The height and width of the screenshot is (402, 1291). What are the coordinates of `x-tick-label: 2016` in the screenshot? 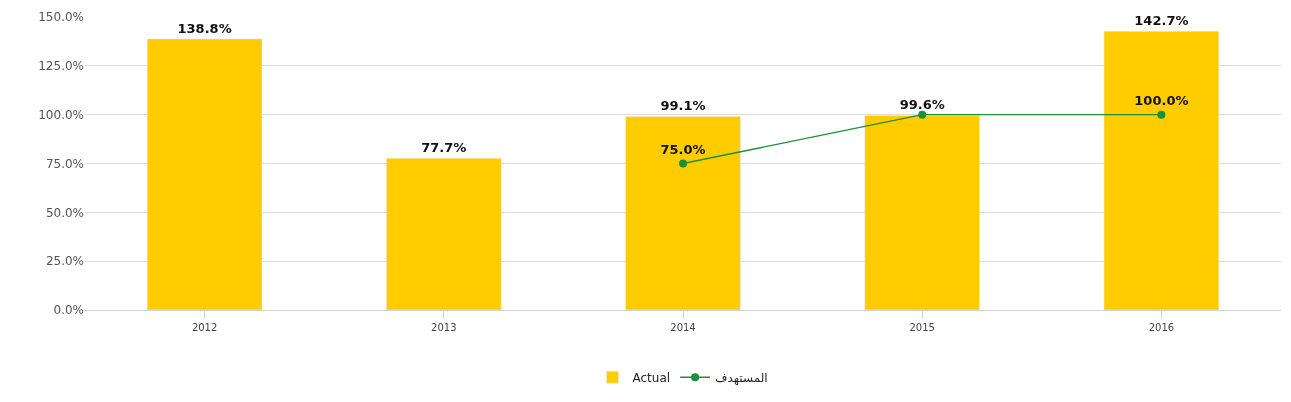 It's located at (1161, 327).